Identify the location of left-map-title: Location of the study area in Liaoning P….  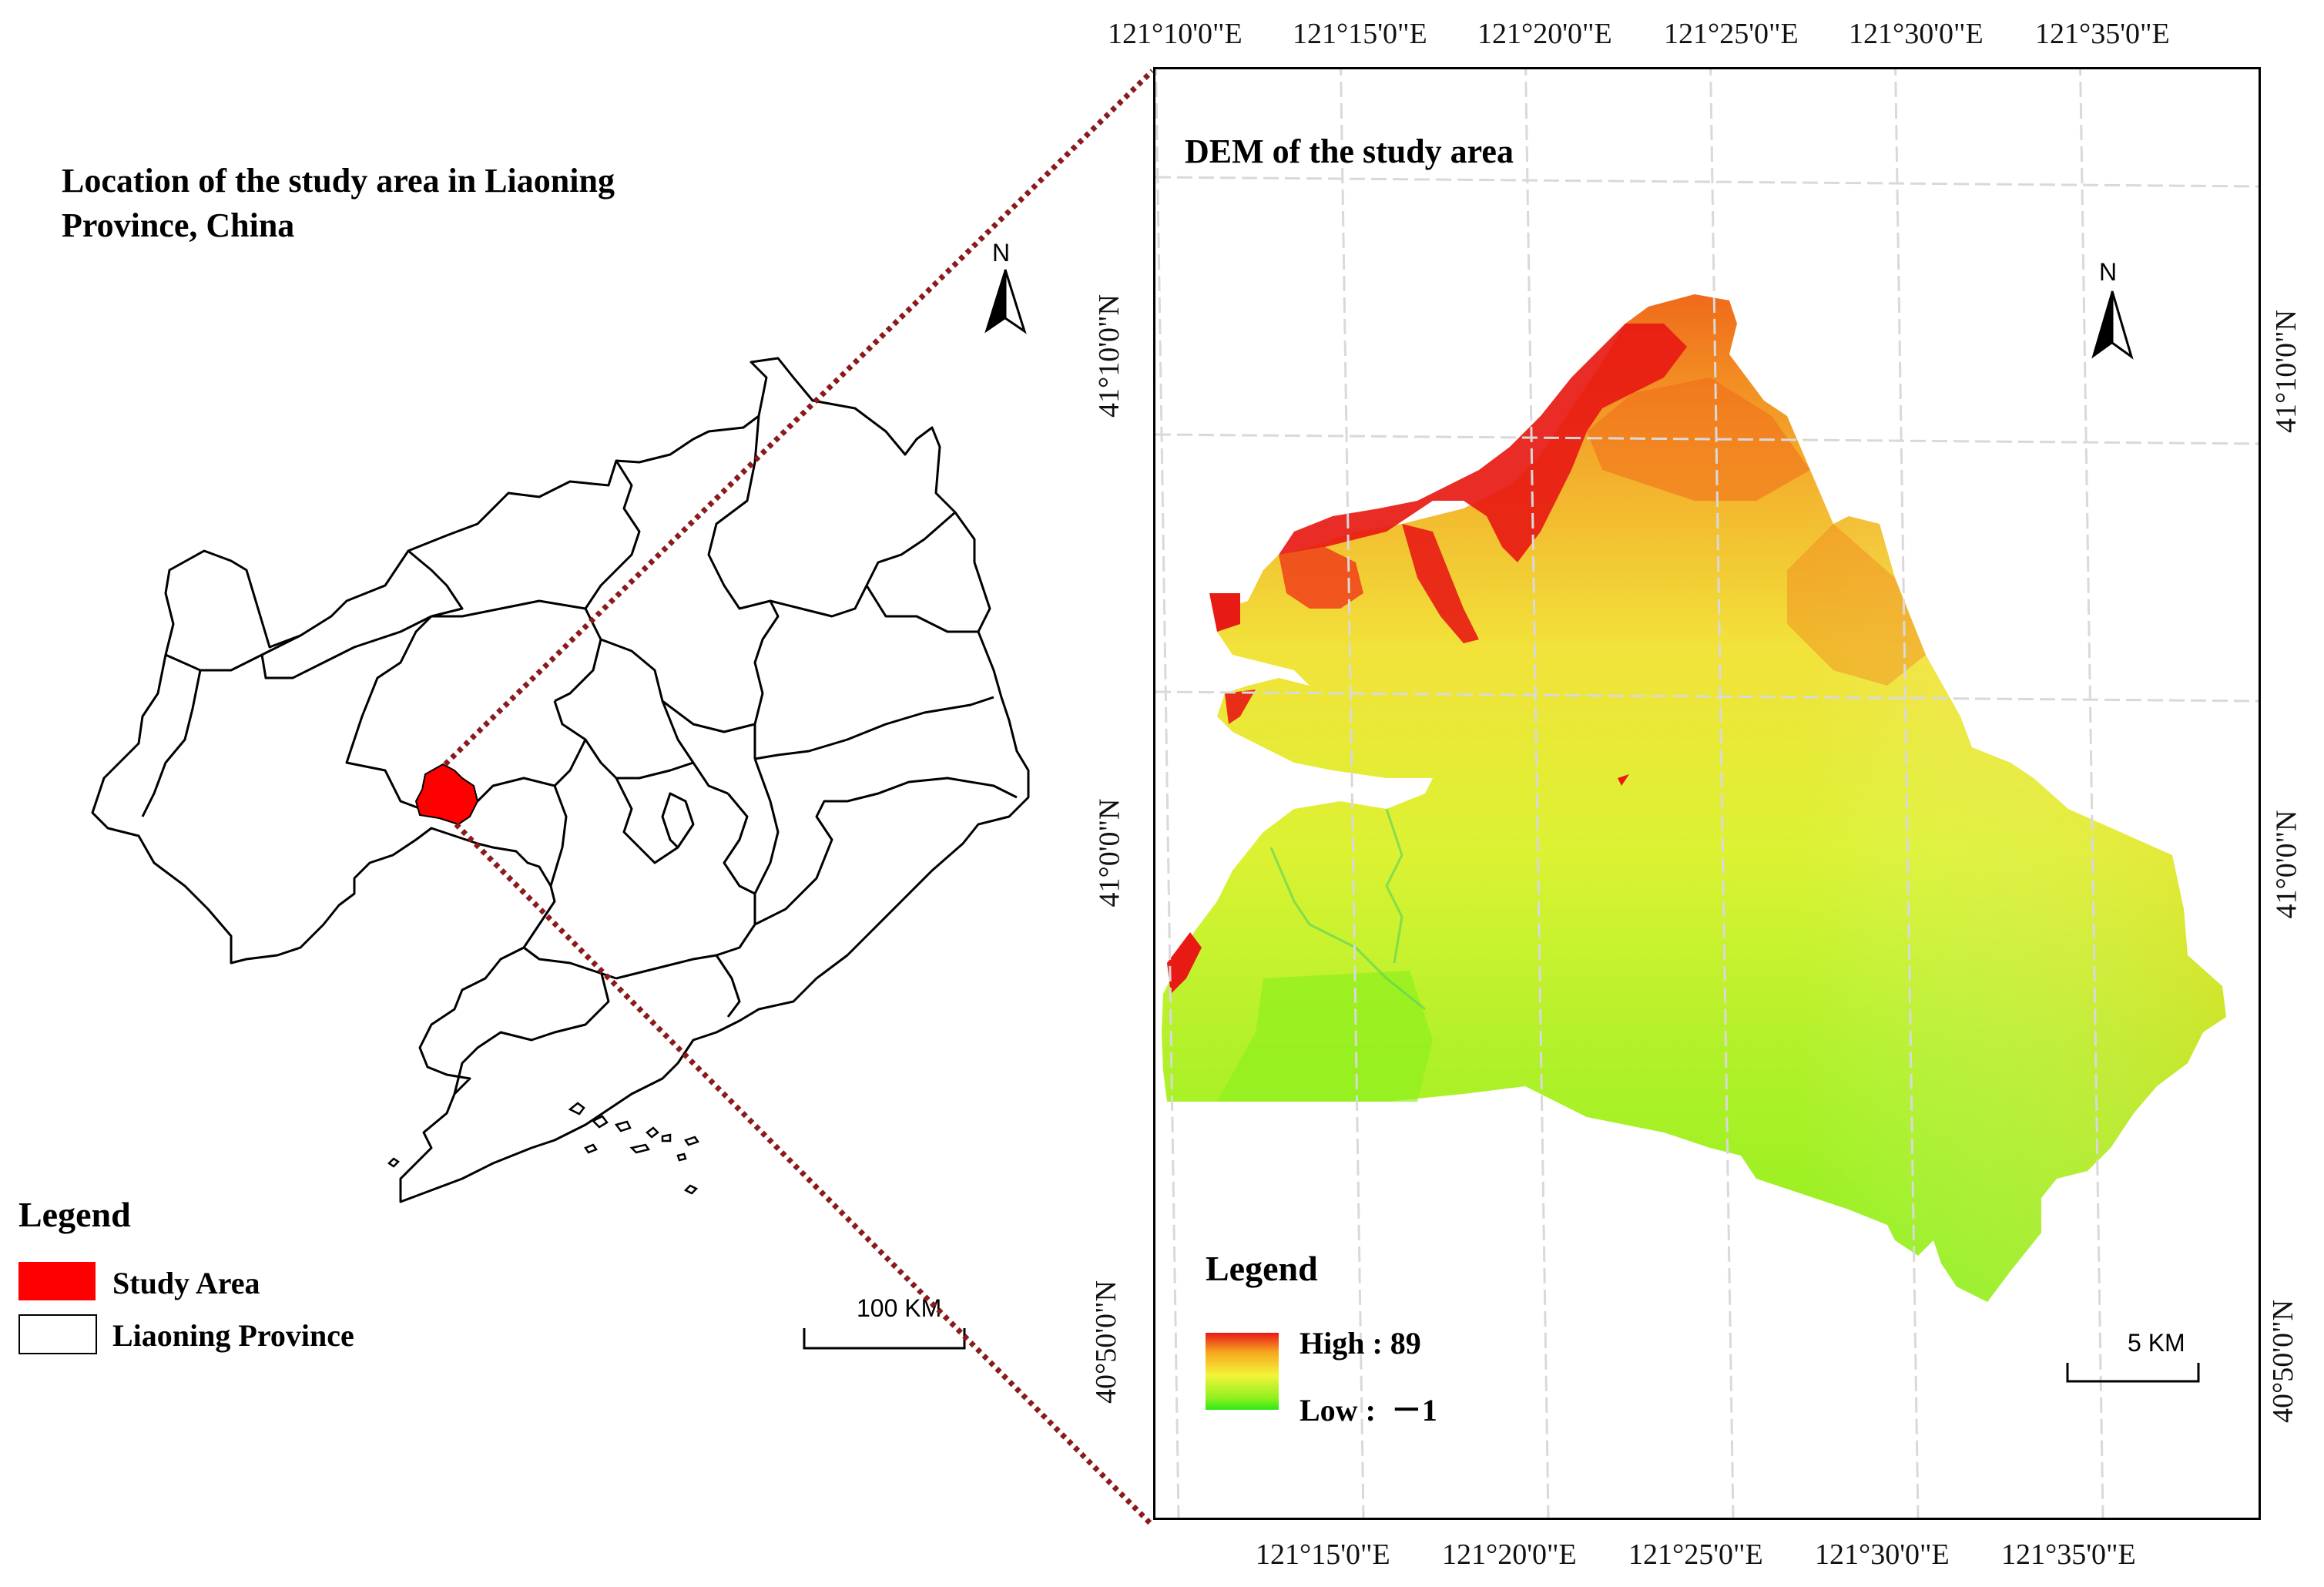
(338, 203).